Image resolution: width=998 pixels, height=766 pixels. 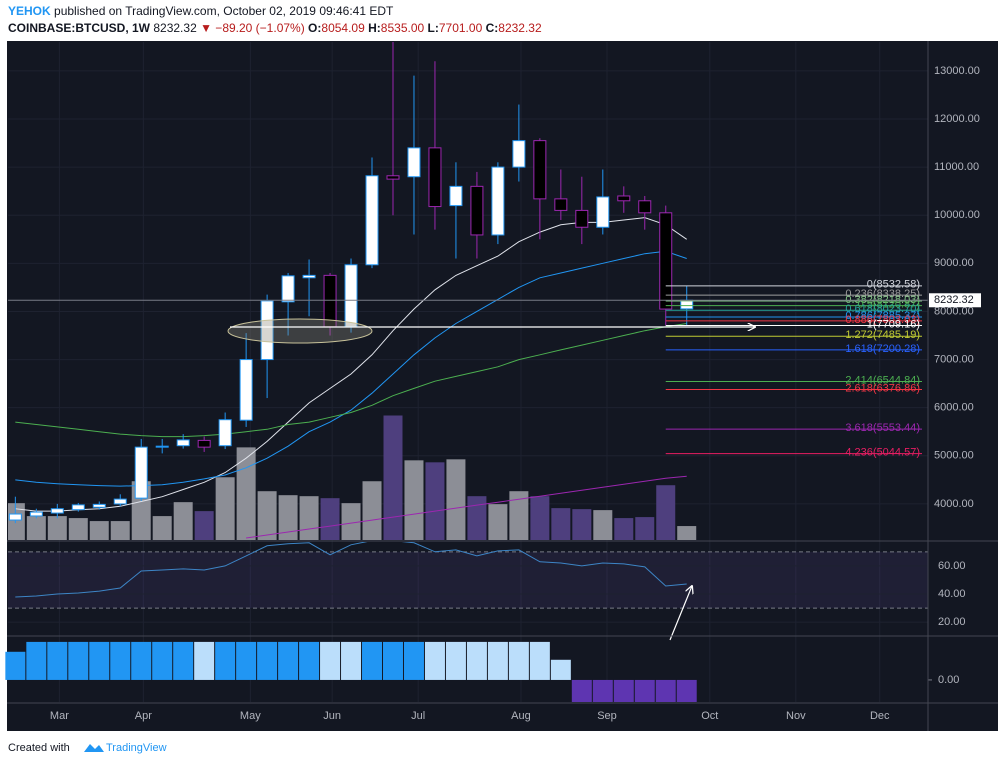 I want to click on y-tick-label: 10000.00, so click(x=957, y=215).